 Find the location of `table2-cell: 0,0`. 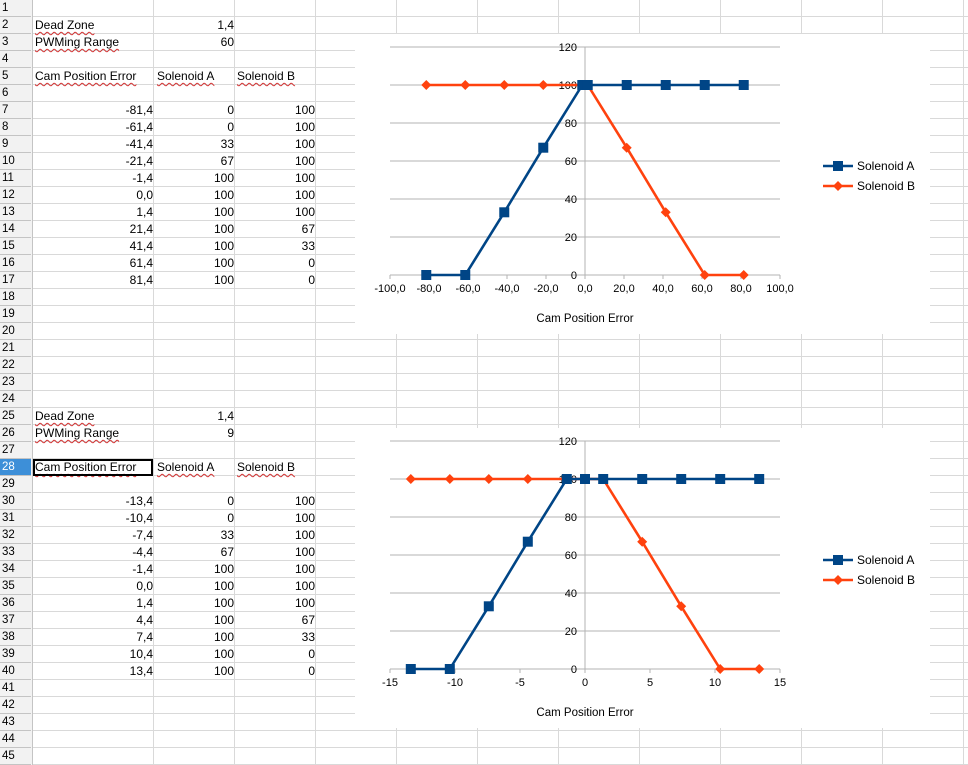

table2-cell: 0,0 is located at coordinates (144, 586).